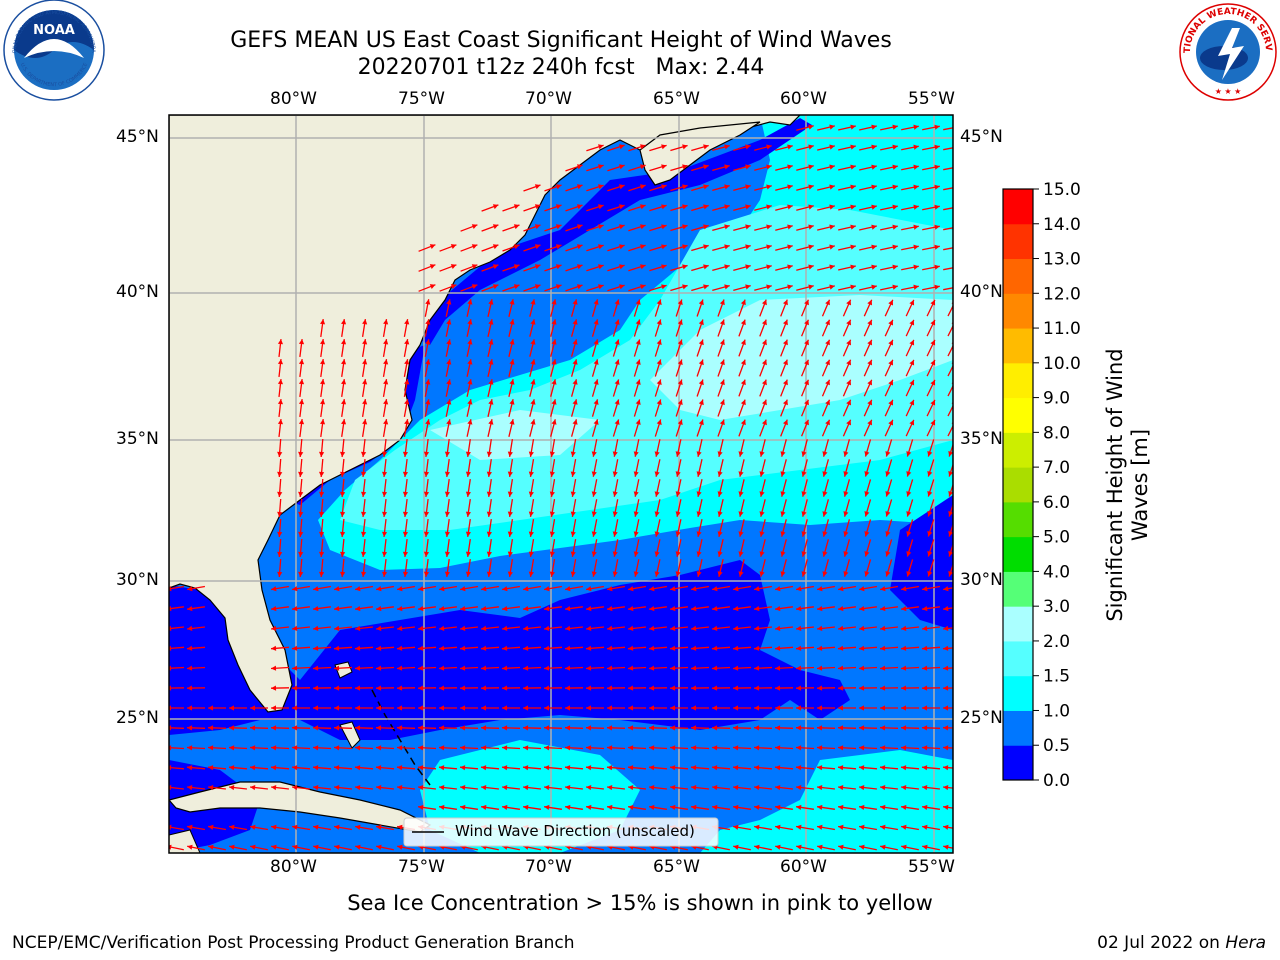 The width and height of the screenshot is (1280, 960). Describe the element at coordinates (293, 99) in the screenshot. I see `lon-label-top-80w: 80°W` at that location.